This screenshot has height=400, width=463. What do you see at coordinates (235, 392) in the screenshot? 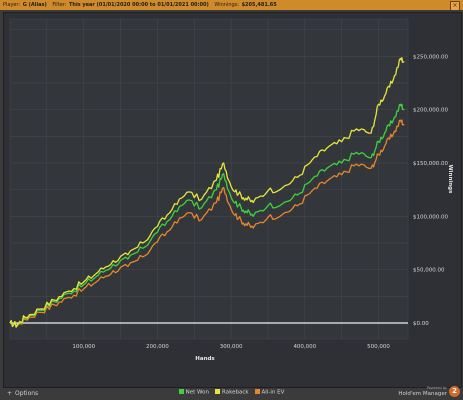
I see `legend-label: Rakeback` at bounding box center [235, 392].